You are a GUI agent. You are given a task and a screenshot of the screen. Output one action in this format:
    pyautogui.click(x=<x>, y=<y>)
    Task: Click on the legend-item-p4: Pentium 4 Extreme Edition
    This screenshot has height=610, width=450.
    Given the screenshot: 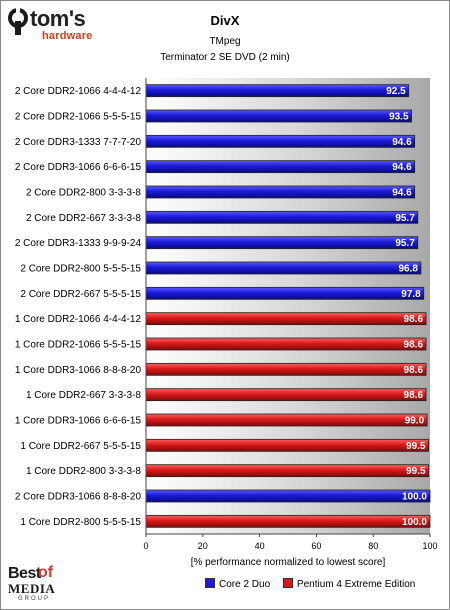 What is the action you would take?
    pyautogui.click(x=349, y=584)
    